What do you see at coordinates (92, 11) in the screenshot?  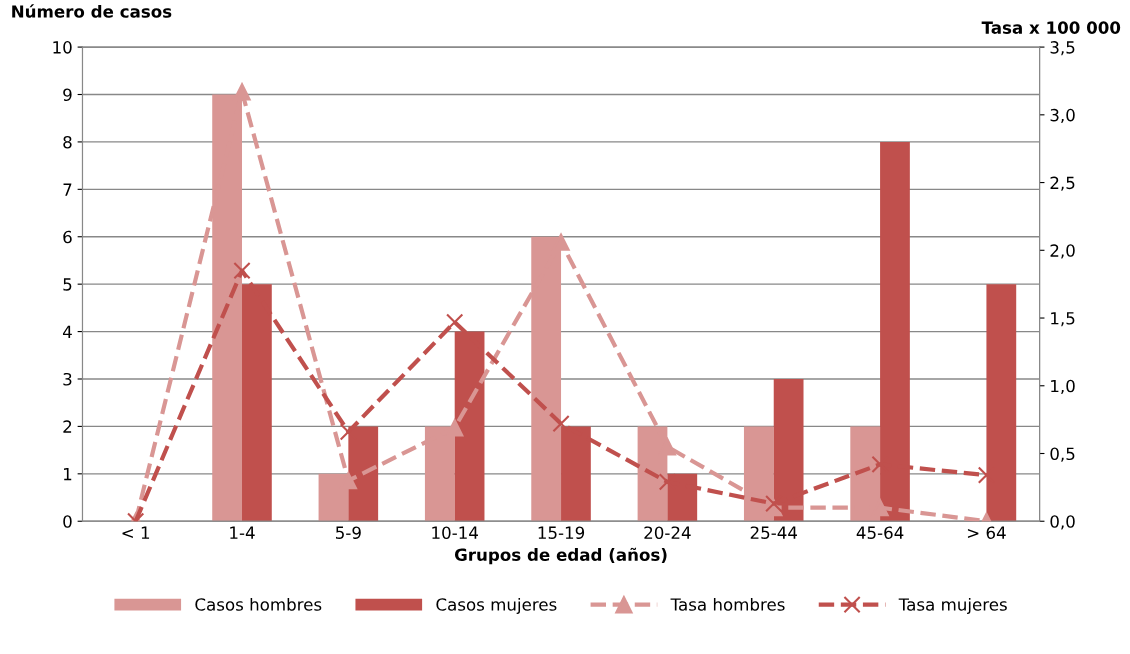 I see `y-axis-title: Número de casos` at bounding box center [92, 11].